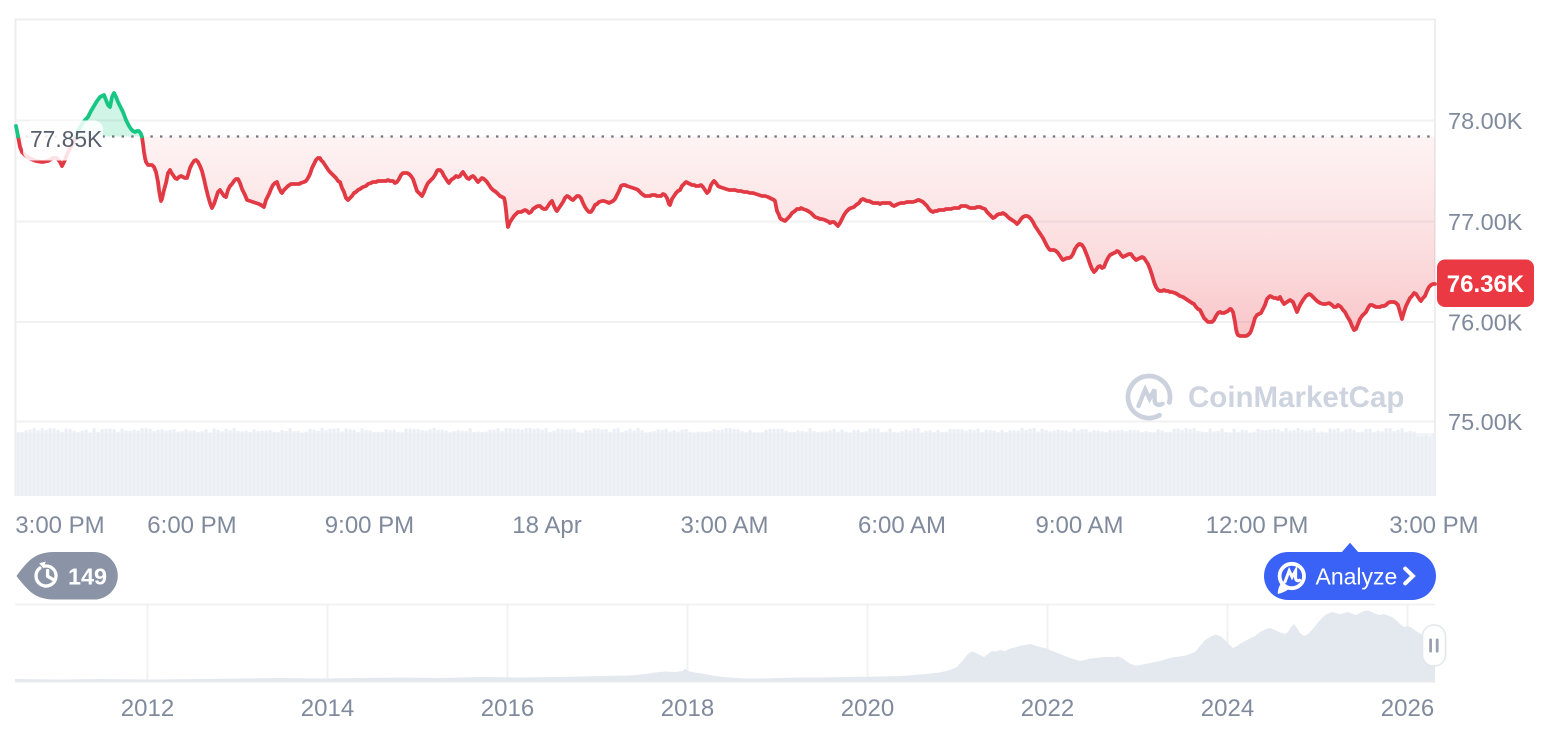  Describe the element at coordinates (902, 525) in the screenshot. I see `svg-text: 6:00 AM` at that location.